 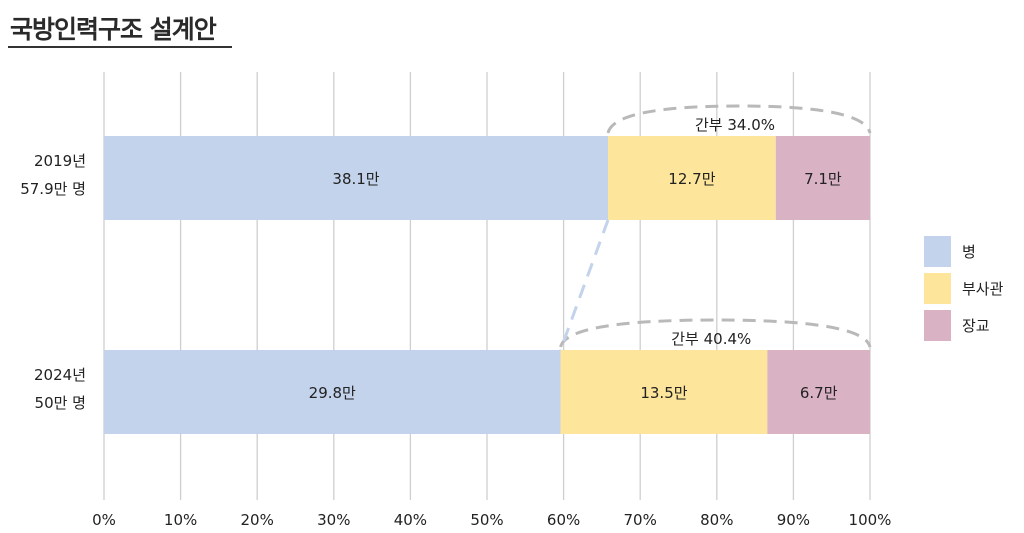 I want to click on category-label-year: 2024년, so click(x=60, y=375).